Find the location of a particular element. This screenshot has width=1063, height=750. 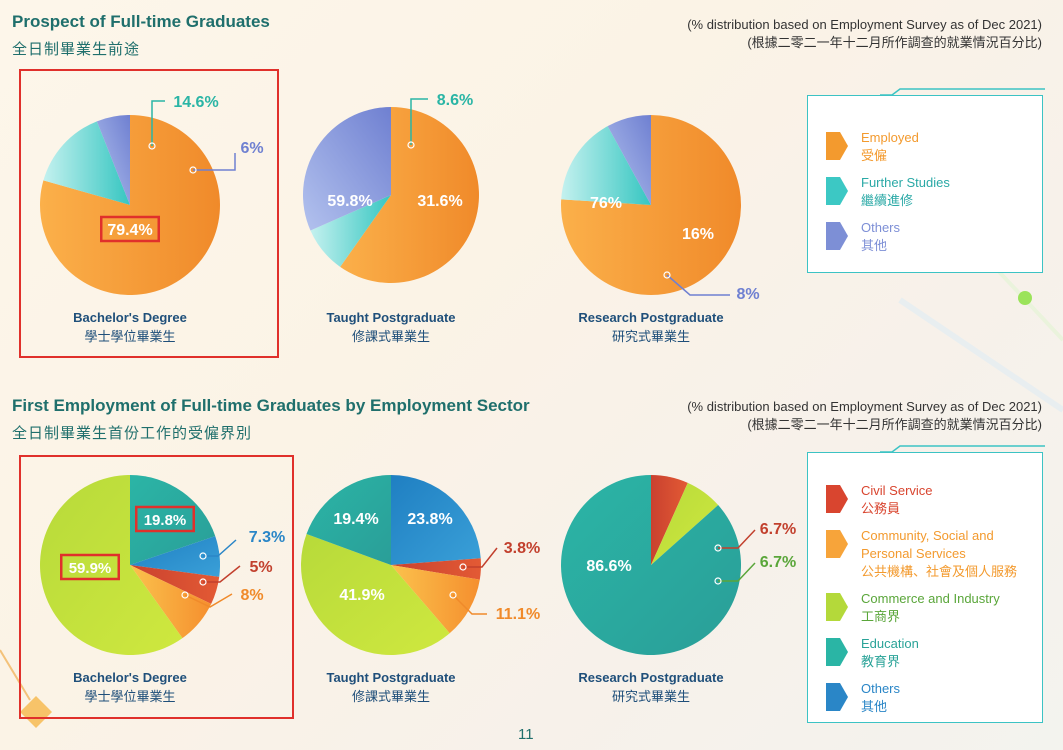

data-label: 5% is located at coordinates (260, 567).